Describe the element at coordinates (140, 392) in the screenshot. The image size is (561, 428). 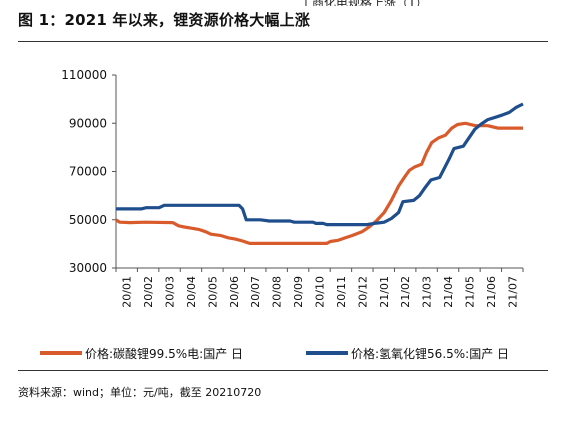
I see `source-note: 资料来源：wind；单位：元/吨，截至 20210720` at that location.